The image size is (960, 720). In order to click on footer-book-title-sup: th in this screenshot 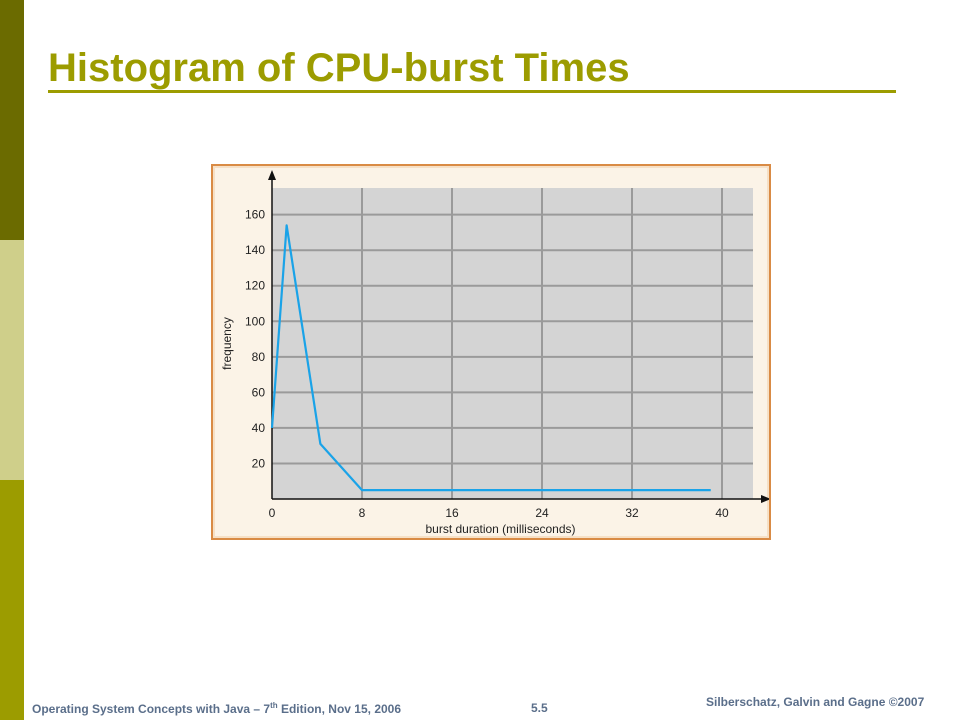, I will do `click(274, 705)`.